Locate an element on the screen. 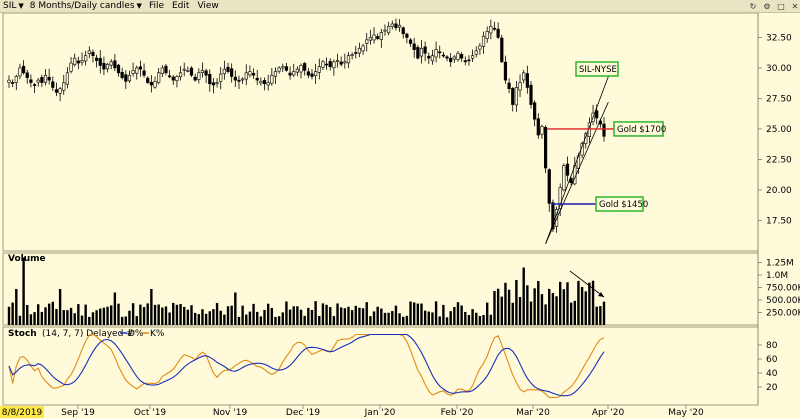 Image resolution: width=800 pixels, height=419 pixels. stoch-tick-label: 40 is located at coordinates (772, 374).